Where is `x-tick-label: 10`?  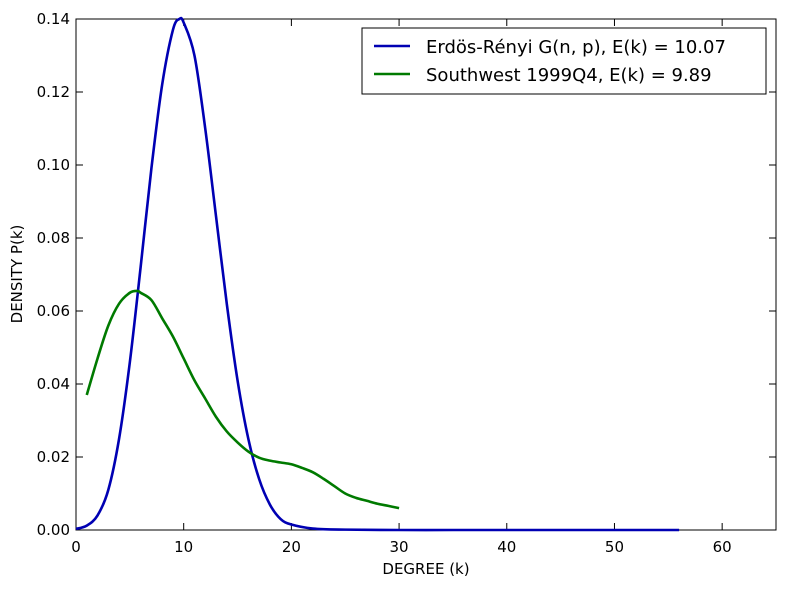
x-tick-label: 10 is located at coordinates (183, 547).